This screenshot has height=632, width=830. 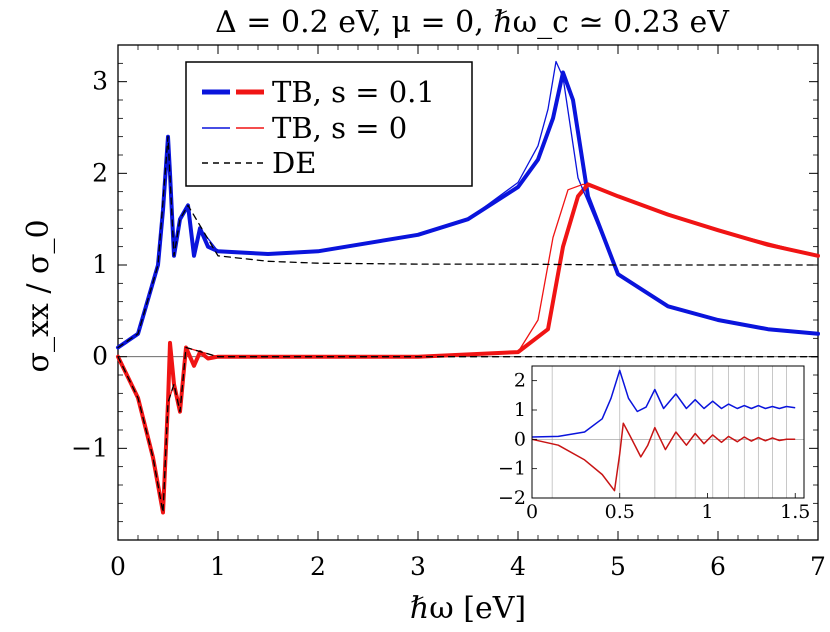 What do you see at coordinates (520, 410) in the screenshot?
I see `inset-y-tick-label: 1` at bounding box center [520, 410].